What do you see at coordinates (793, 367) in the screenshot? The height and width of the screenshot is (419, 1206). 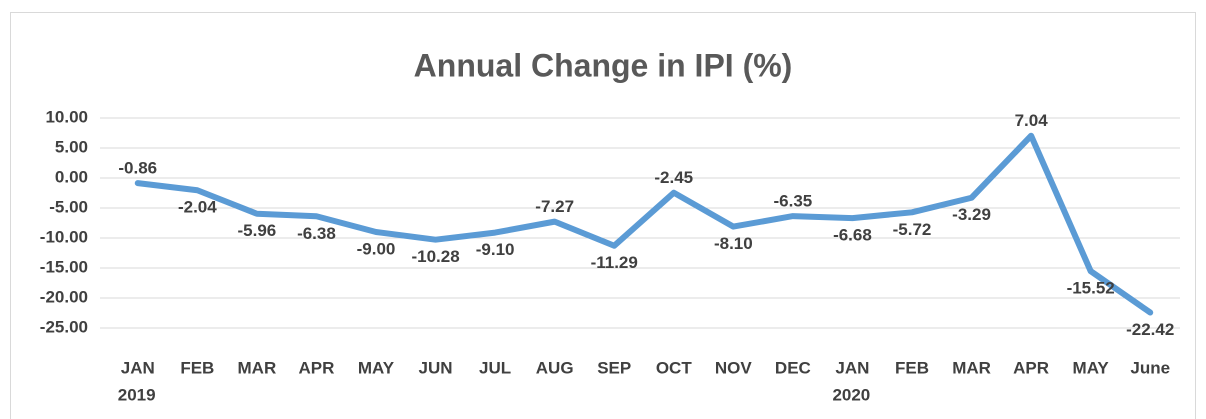 I see `x-tick-label: DEC` at bounding box center [793, 367].